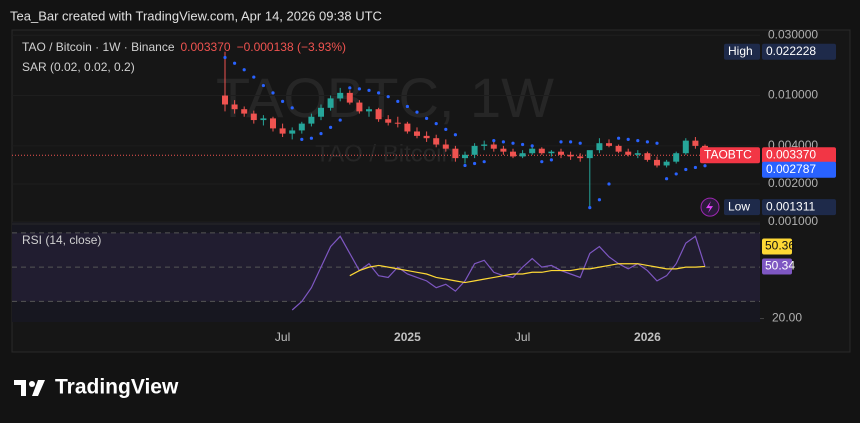 The height and width of the screenshot is (423, 860). What do you see at coordinates (742, 207) in the screenshot?
I see `low-tag-label-box` at bounding box center [742, 207].